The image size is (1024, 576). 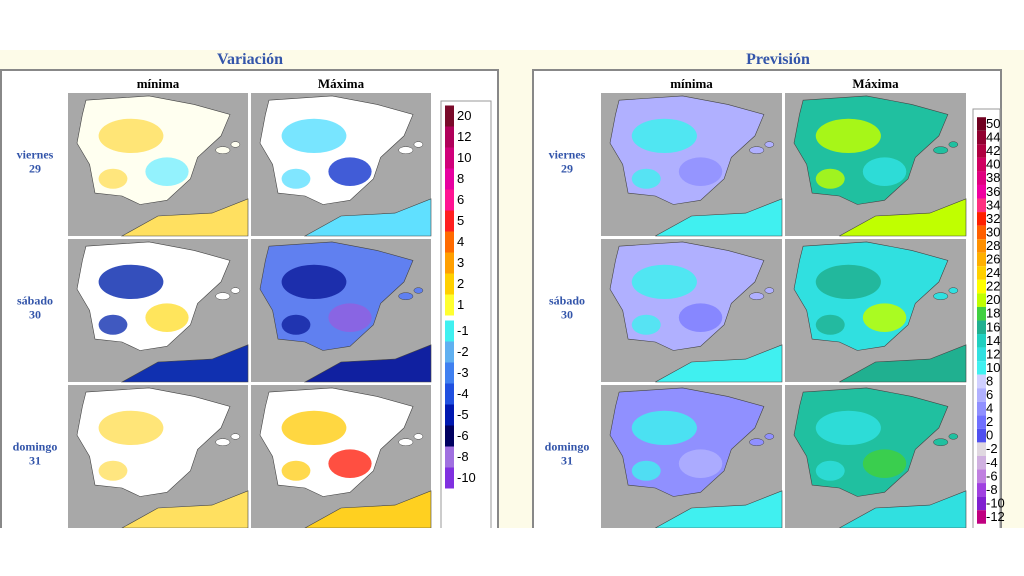 I want to click on legend-label: 0, so click(x=989, y=435).